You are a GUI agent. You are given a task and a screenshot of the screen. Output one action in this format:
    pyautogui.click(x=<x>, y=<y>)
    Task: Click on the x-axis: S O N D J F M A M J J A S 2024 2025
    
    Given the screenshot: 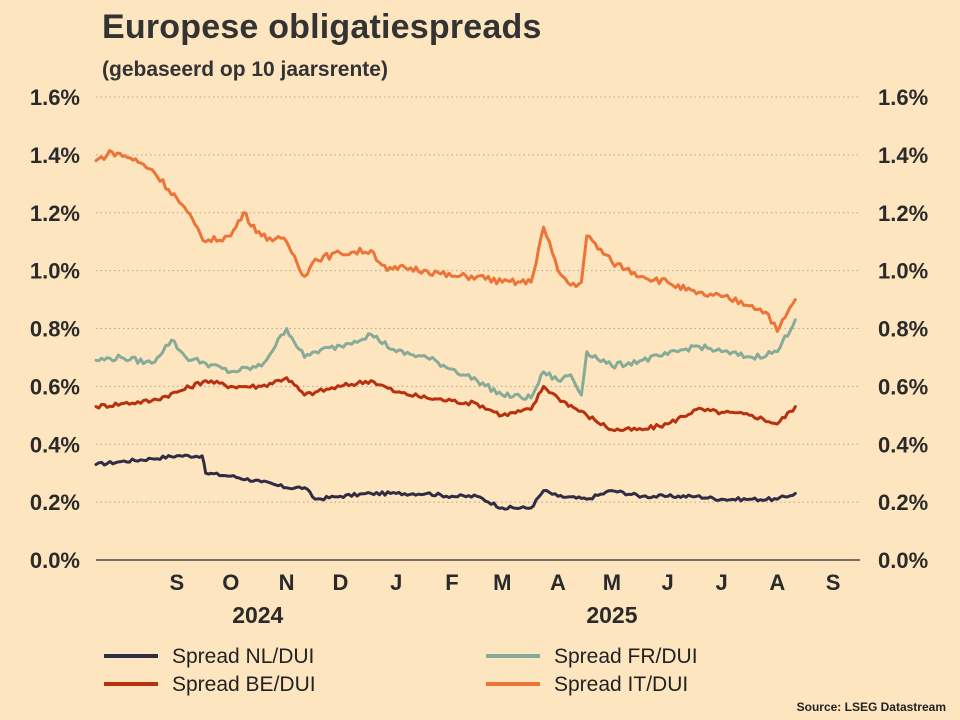 What is the action you would take?
    pyautogui.click(x=505, y=599)
    